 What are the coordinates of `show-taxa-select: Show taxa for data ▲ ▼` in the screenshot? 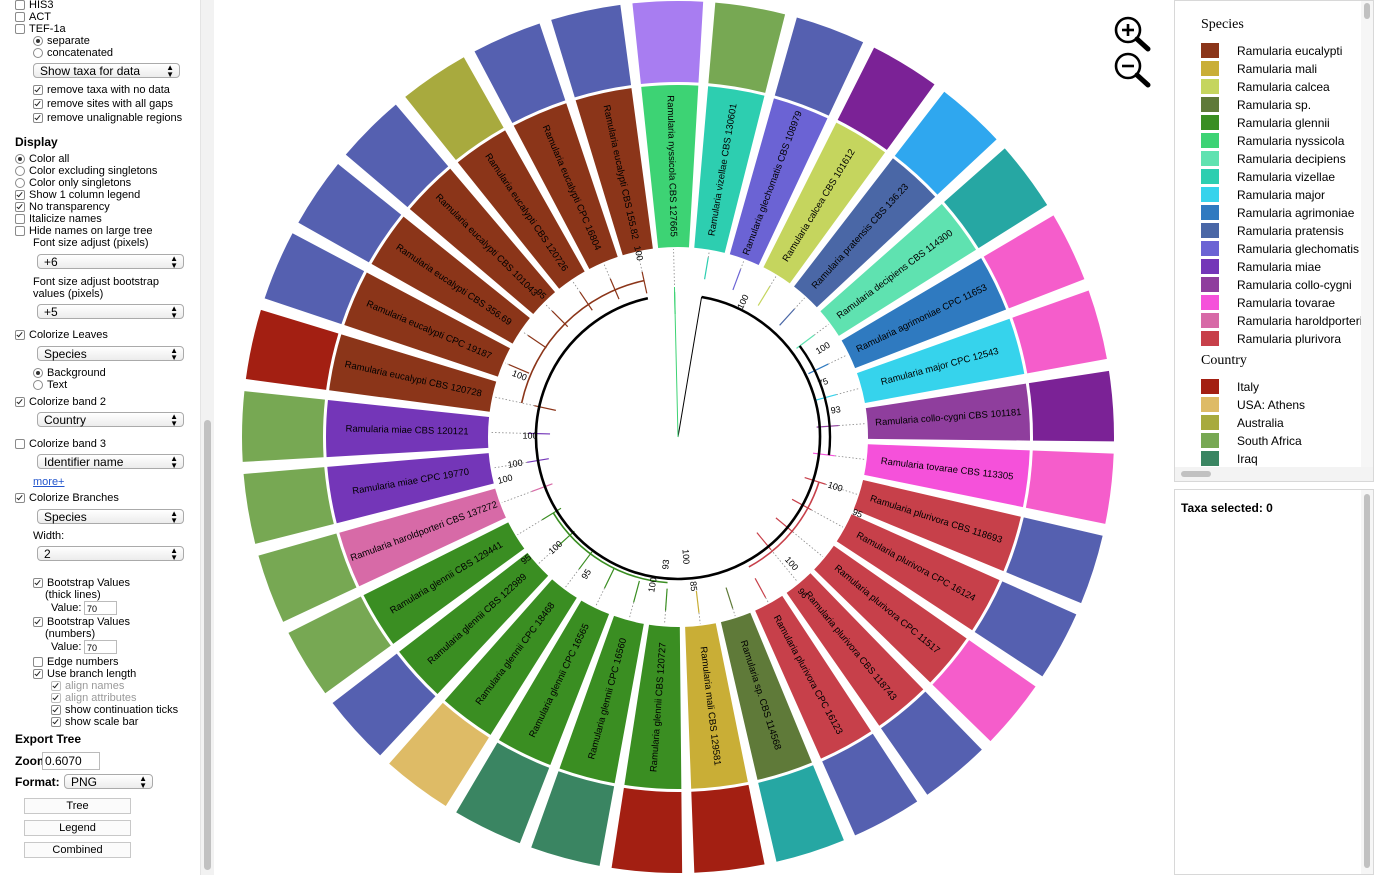 It's located at (106, 71).